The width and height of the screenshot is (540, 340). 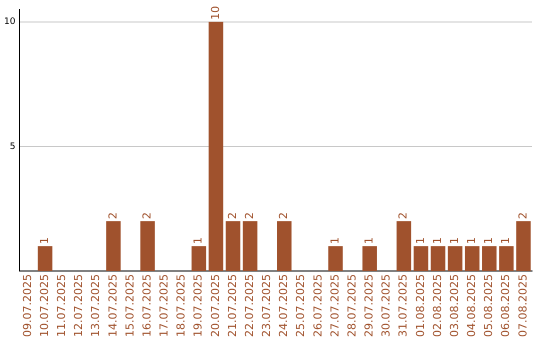 What do you see at coordinates (95, 306) in the screenshot?
I see `x-tick-label: 13.07.2025` at bounding box center [95, 306].